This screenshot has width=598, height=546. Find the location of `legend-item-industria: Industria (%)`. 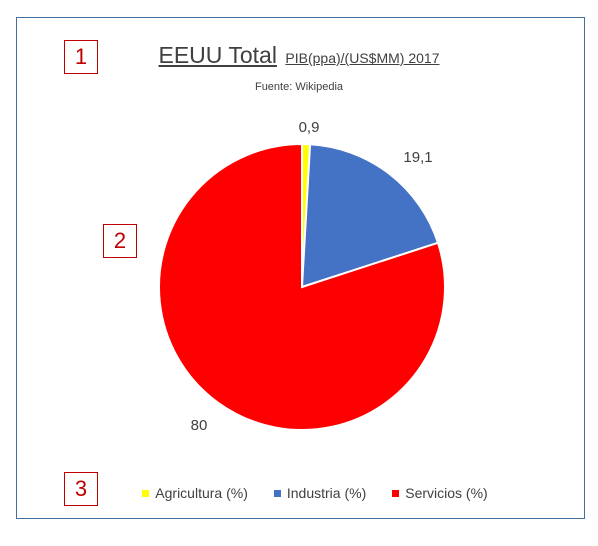

legend-item-industria: Industria (%) is located at coordinates (320, 493).